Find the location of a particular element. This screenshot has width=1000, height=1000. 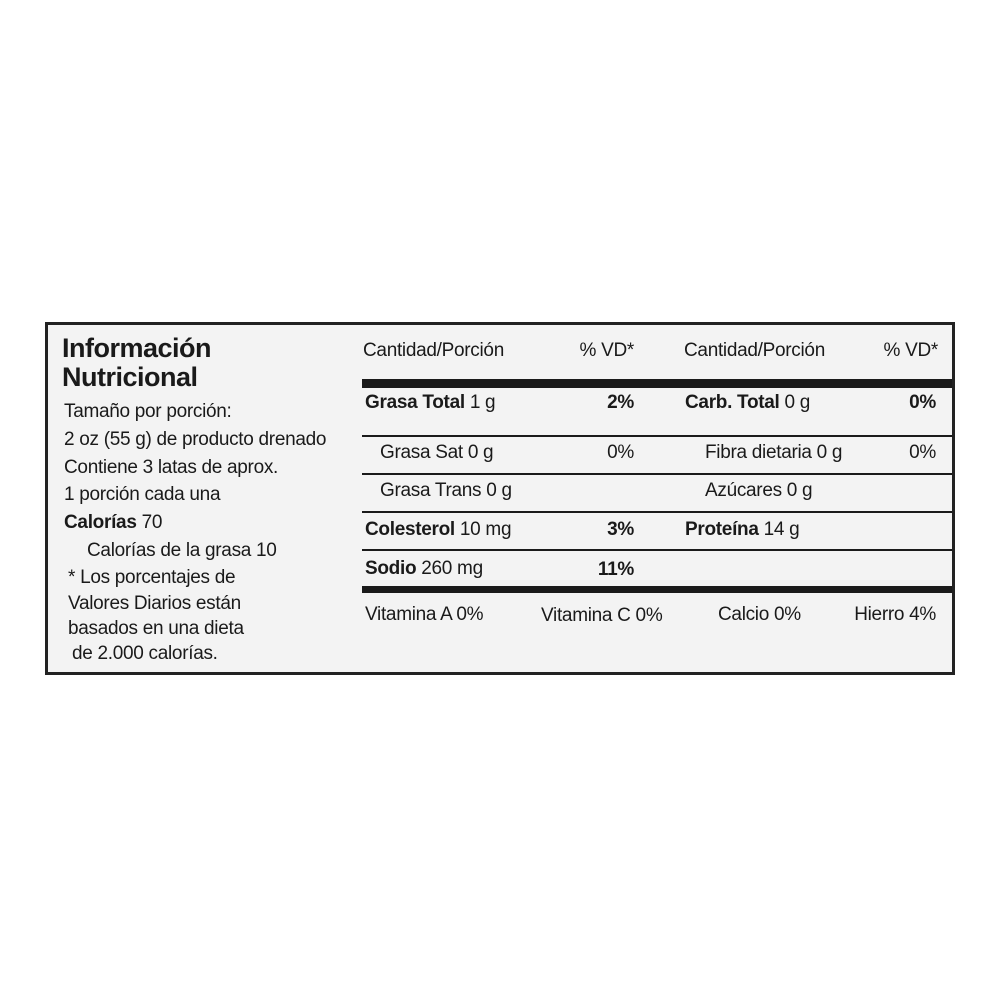

nutrient-amount: 1 g is located at coordinates (482, 402).